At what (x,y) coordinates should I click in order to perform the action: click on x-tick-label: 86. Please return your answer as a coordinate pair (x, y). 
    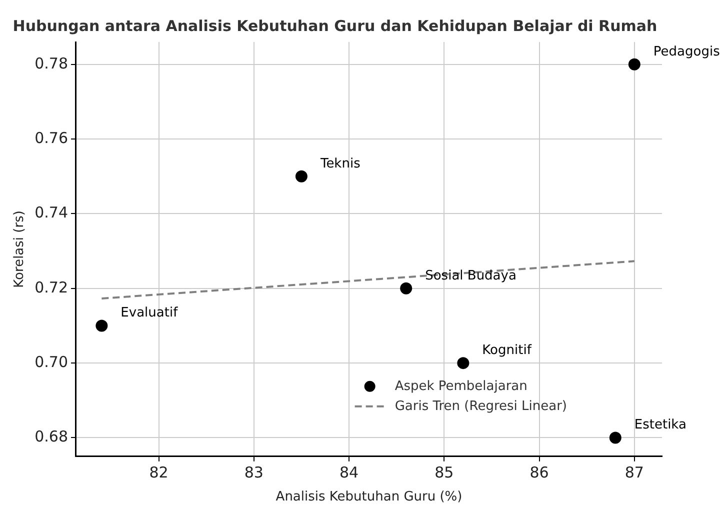
    Looking at the image, I should click on (539, 472).